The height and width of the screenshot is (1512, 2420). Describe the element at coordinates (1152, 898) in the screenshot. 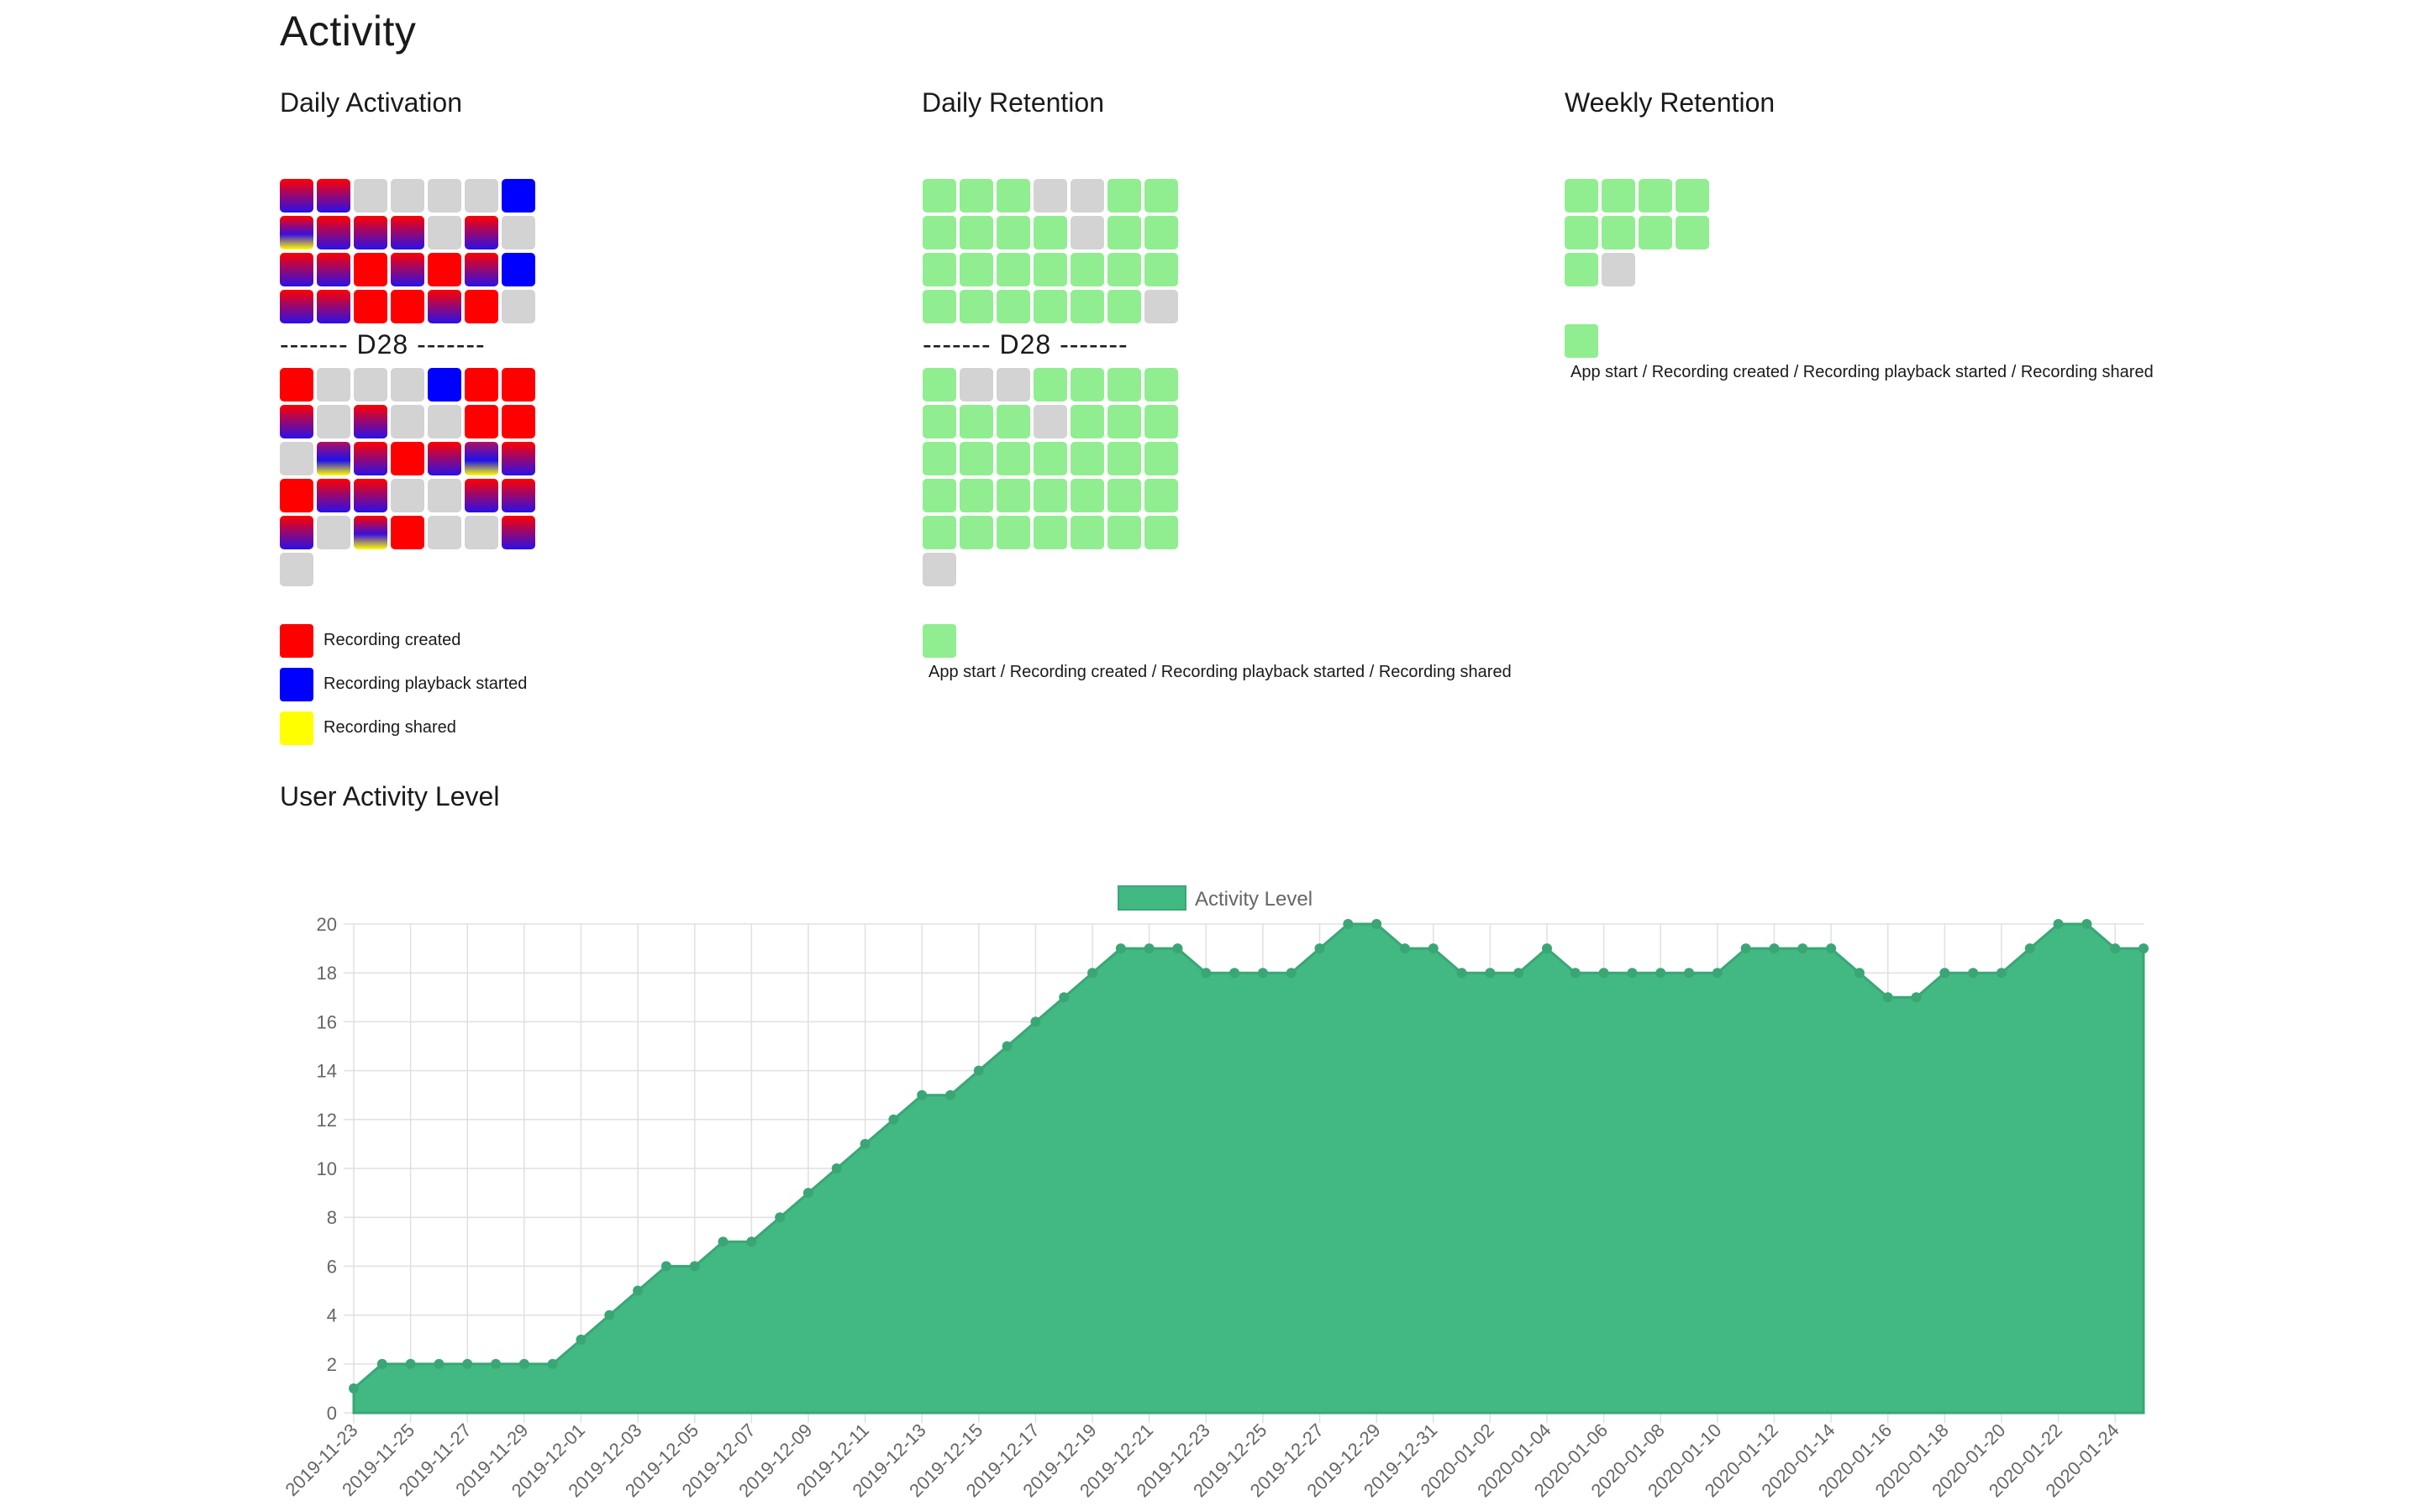

I see `chart-legend-swatch` at that location.